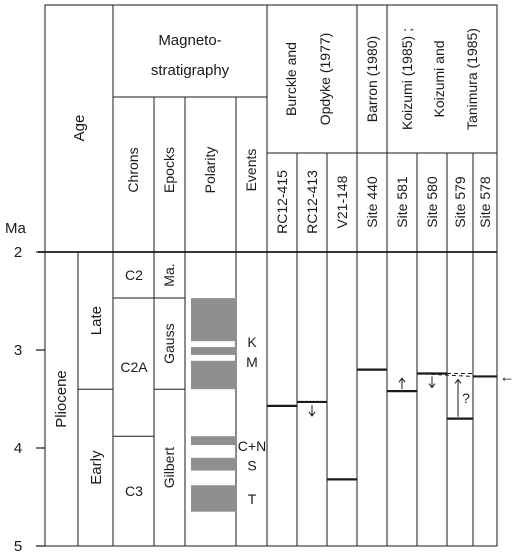 The height and width of the screenshot is (553, 518). I want to click on koizumi-header-line-2: Koizumi and, so click(439, 78).